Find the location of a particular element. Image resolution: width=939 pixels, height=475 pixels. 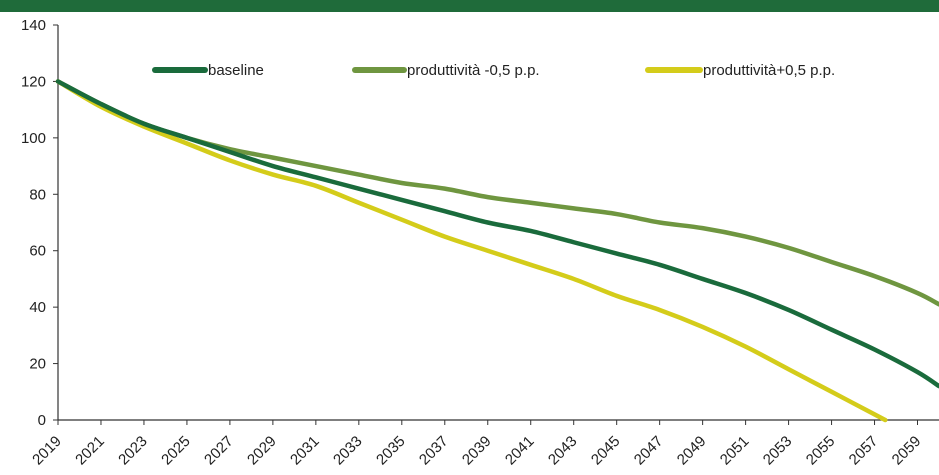

y-tick-label: 20 is located at coordinates (37, 364).